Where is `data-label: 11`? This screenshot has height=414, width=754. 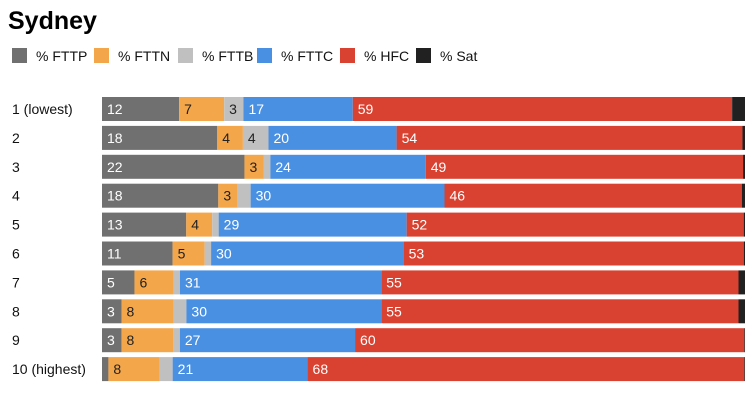 data-label: 11 is located at coordinates (114, 254).